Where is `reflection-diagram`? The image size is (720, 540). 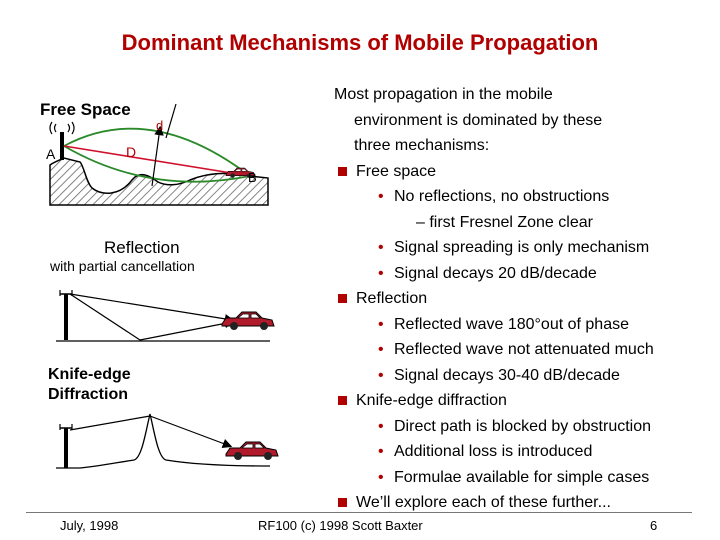
reflection-diagram is located at coordinates (165, 316).